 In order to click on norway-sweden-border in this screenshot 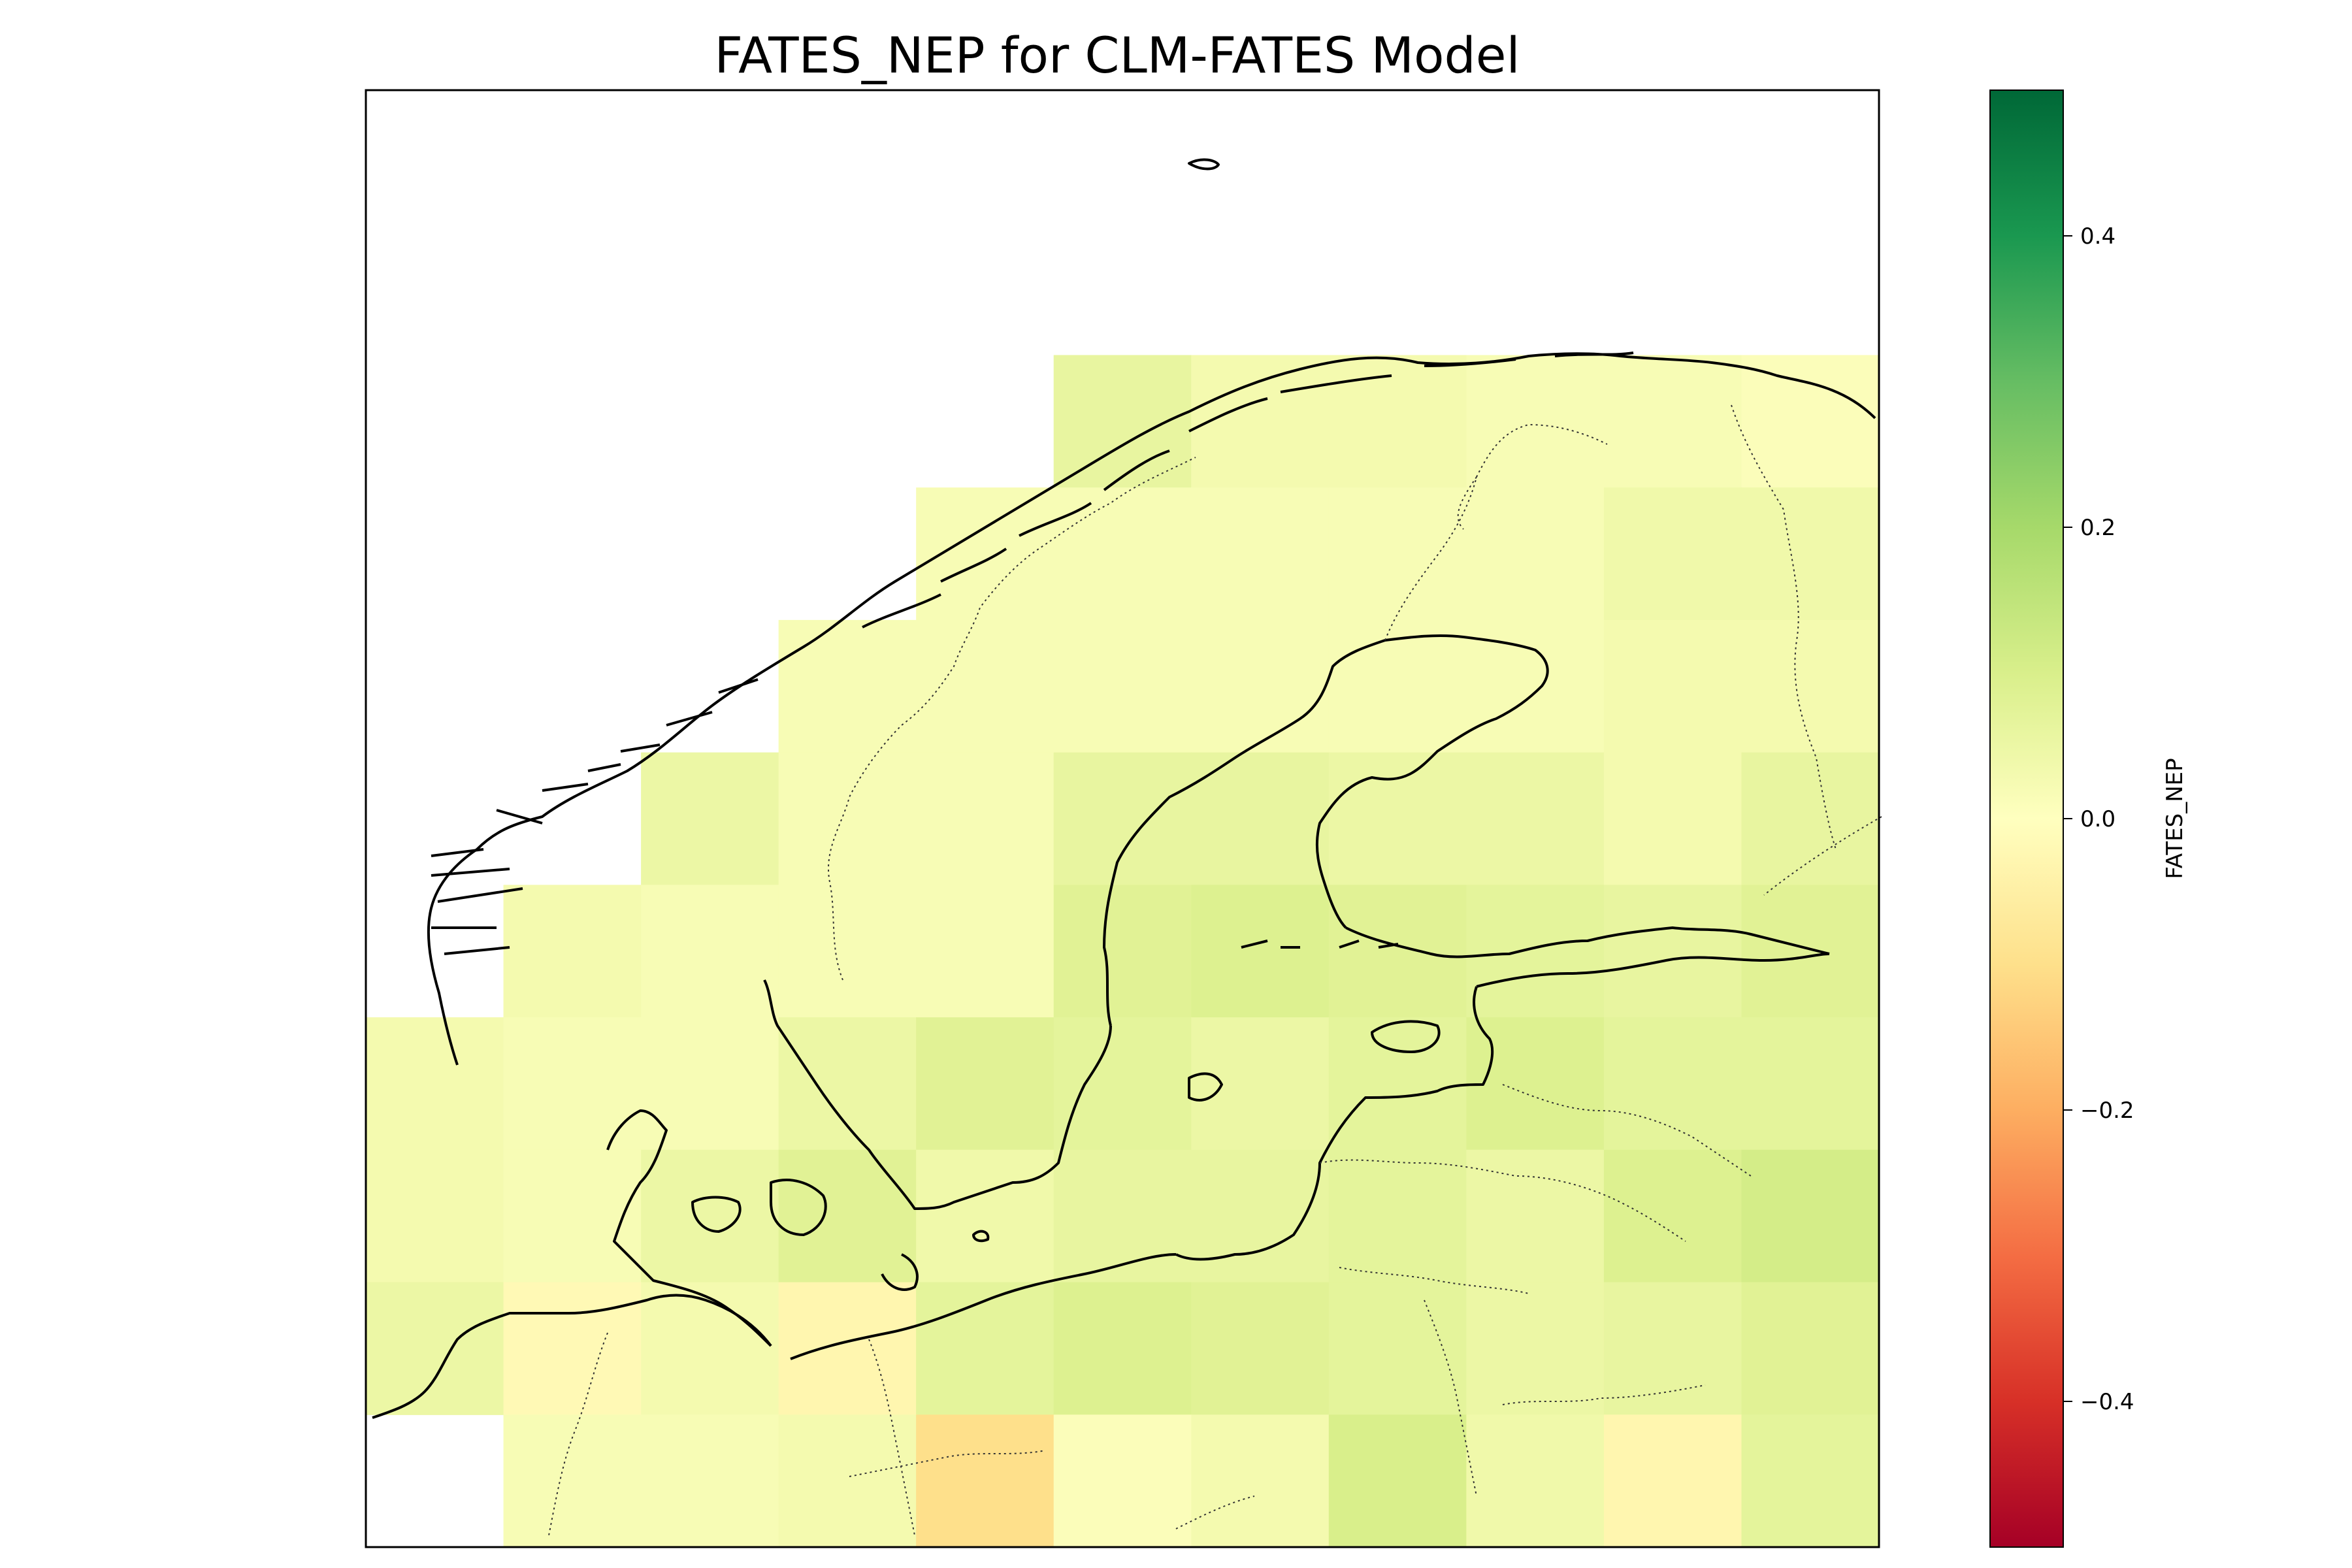, I will do `click(1012, 719)`.